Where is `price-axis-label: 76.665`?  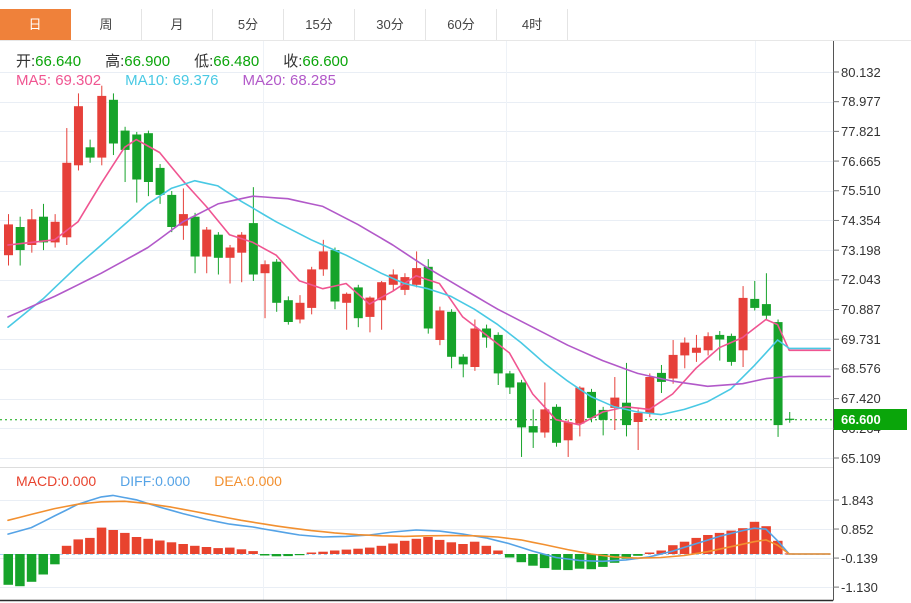 price-axis-label: 76.665 is located at coordinates (861, 161).